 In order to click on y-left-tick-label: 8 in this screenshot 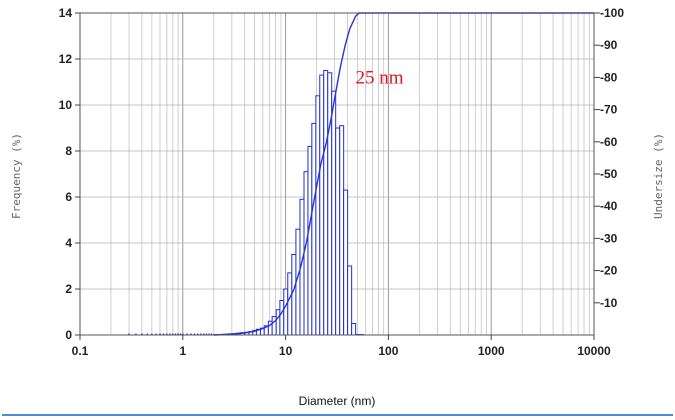, I will do `click(68, 151)`.